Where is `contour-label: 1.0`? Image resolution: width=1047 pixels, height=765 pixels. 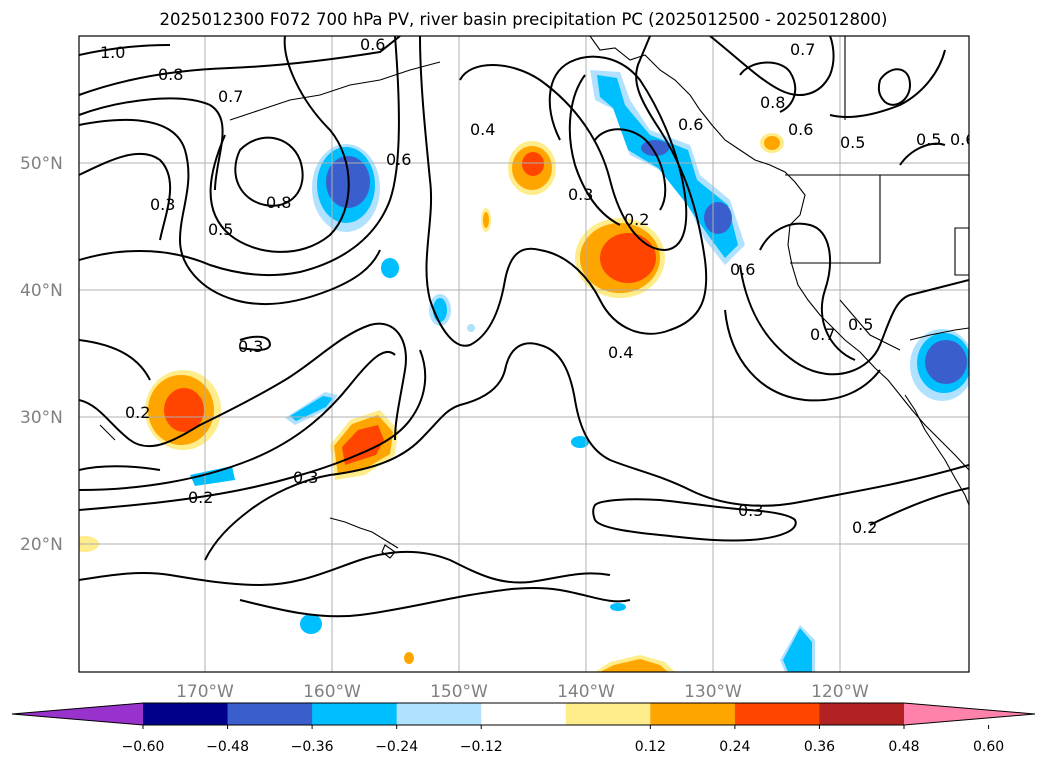 contour-label: 1.0 is located at coordinates (112, 52).